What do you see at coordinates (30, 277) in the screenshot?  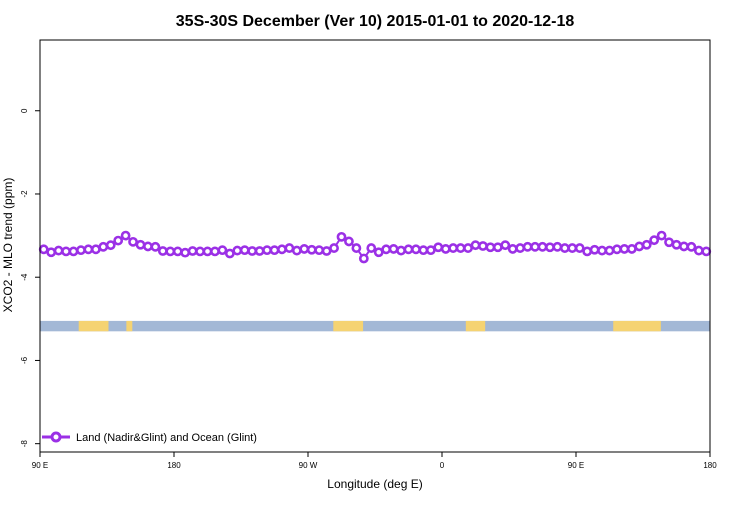 I see `y-axis: 0 -2 -4 -6 -8` at bounding box center [30, 277].